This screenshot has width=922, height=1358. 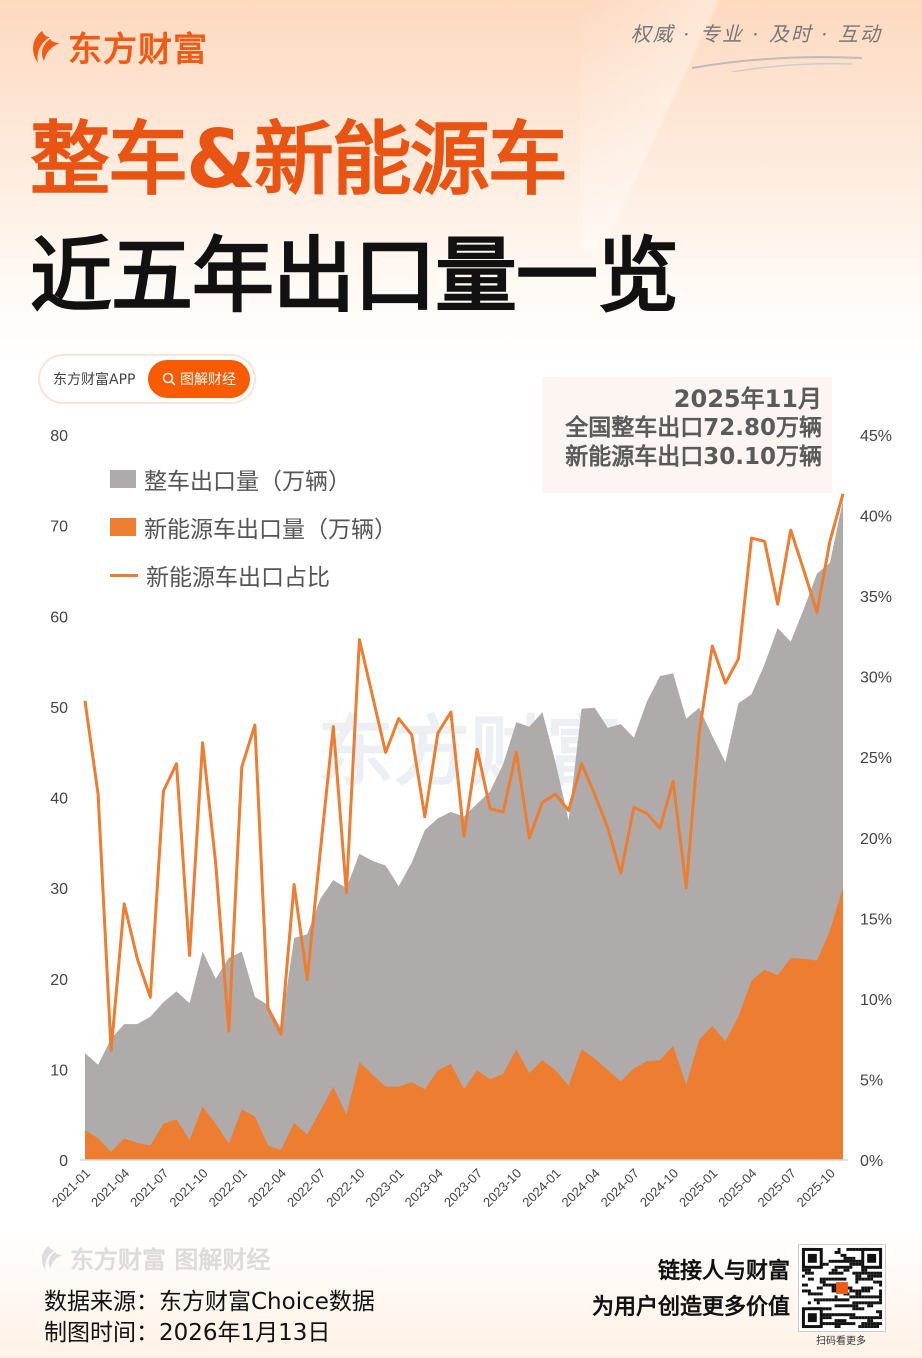 What do you see at coordinates (541, 1188) in the screenshot?
I see `x-tick-label: 2024-01` at bounding box center [541, 1188].